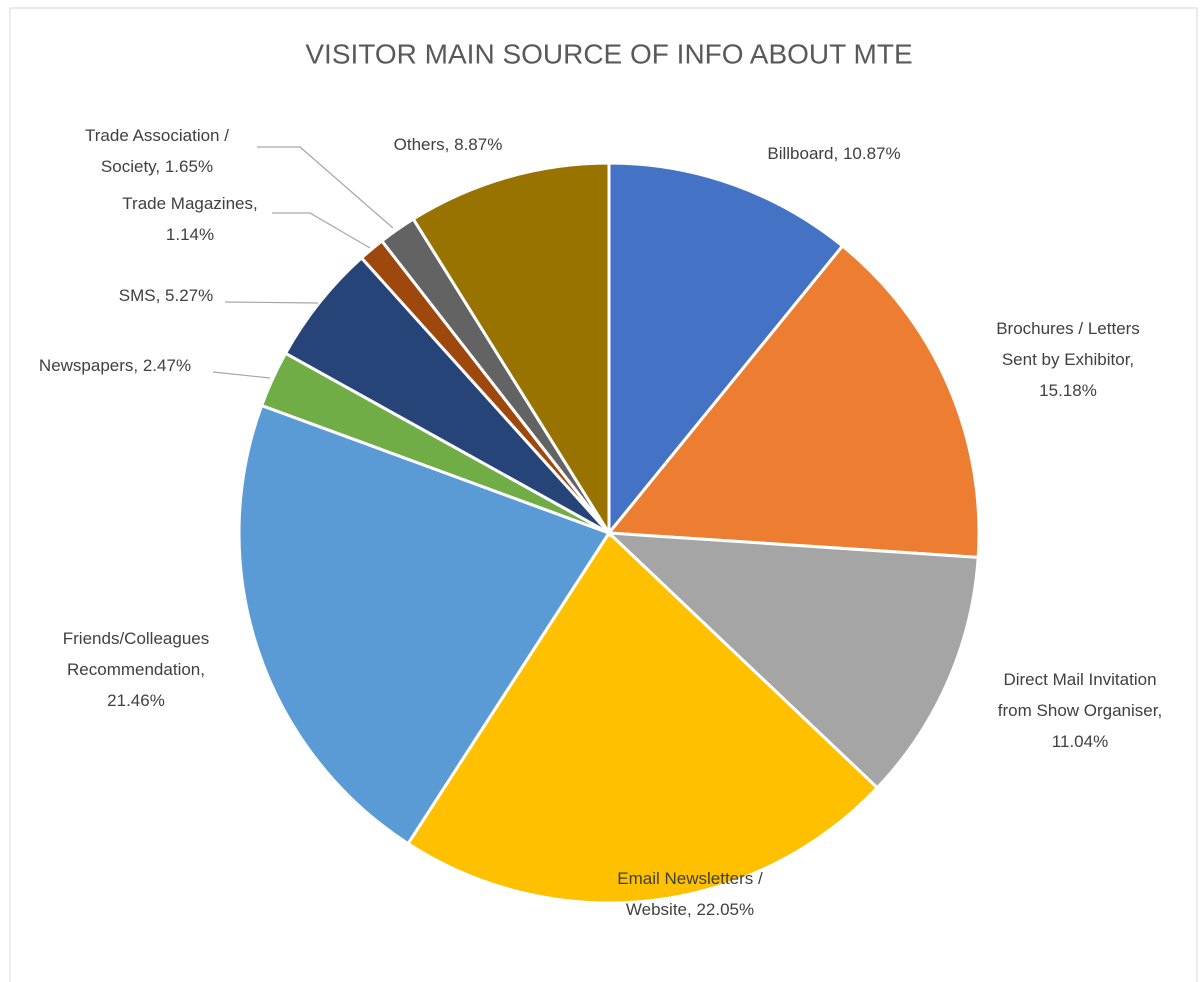  I want to click on data-label-line: Friends/Colleagues, so click(136, 638).